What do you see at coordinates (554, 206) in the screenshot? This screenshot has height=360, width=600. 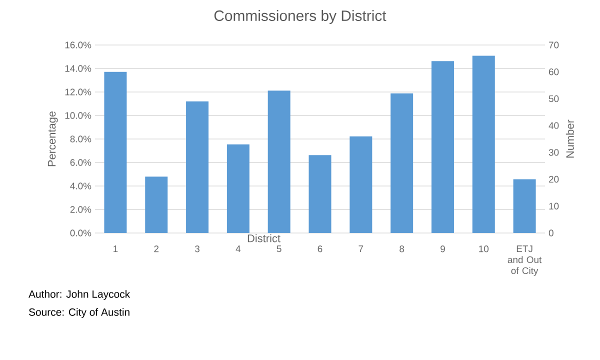 I see `y2-tick-label: 10` at bounding box center [554, 206].